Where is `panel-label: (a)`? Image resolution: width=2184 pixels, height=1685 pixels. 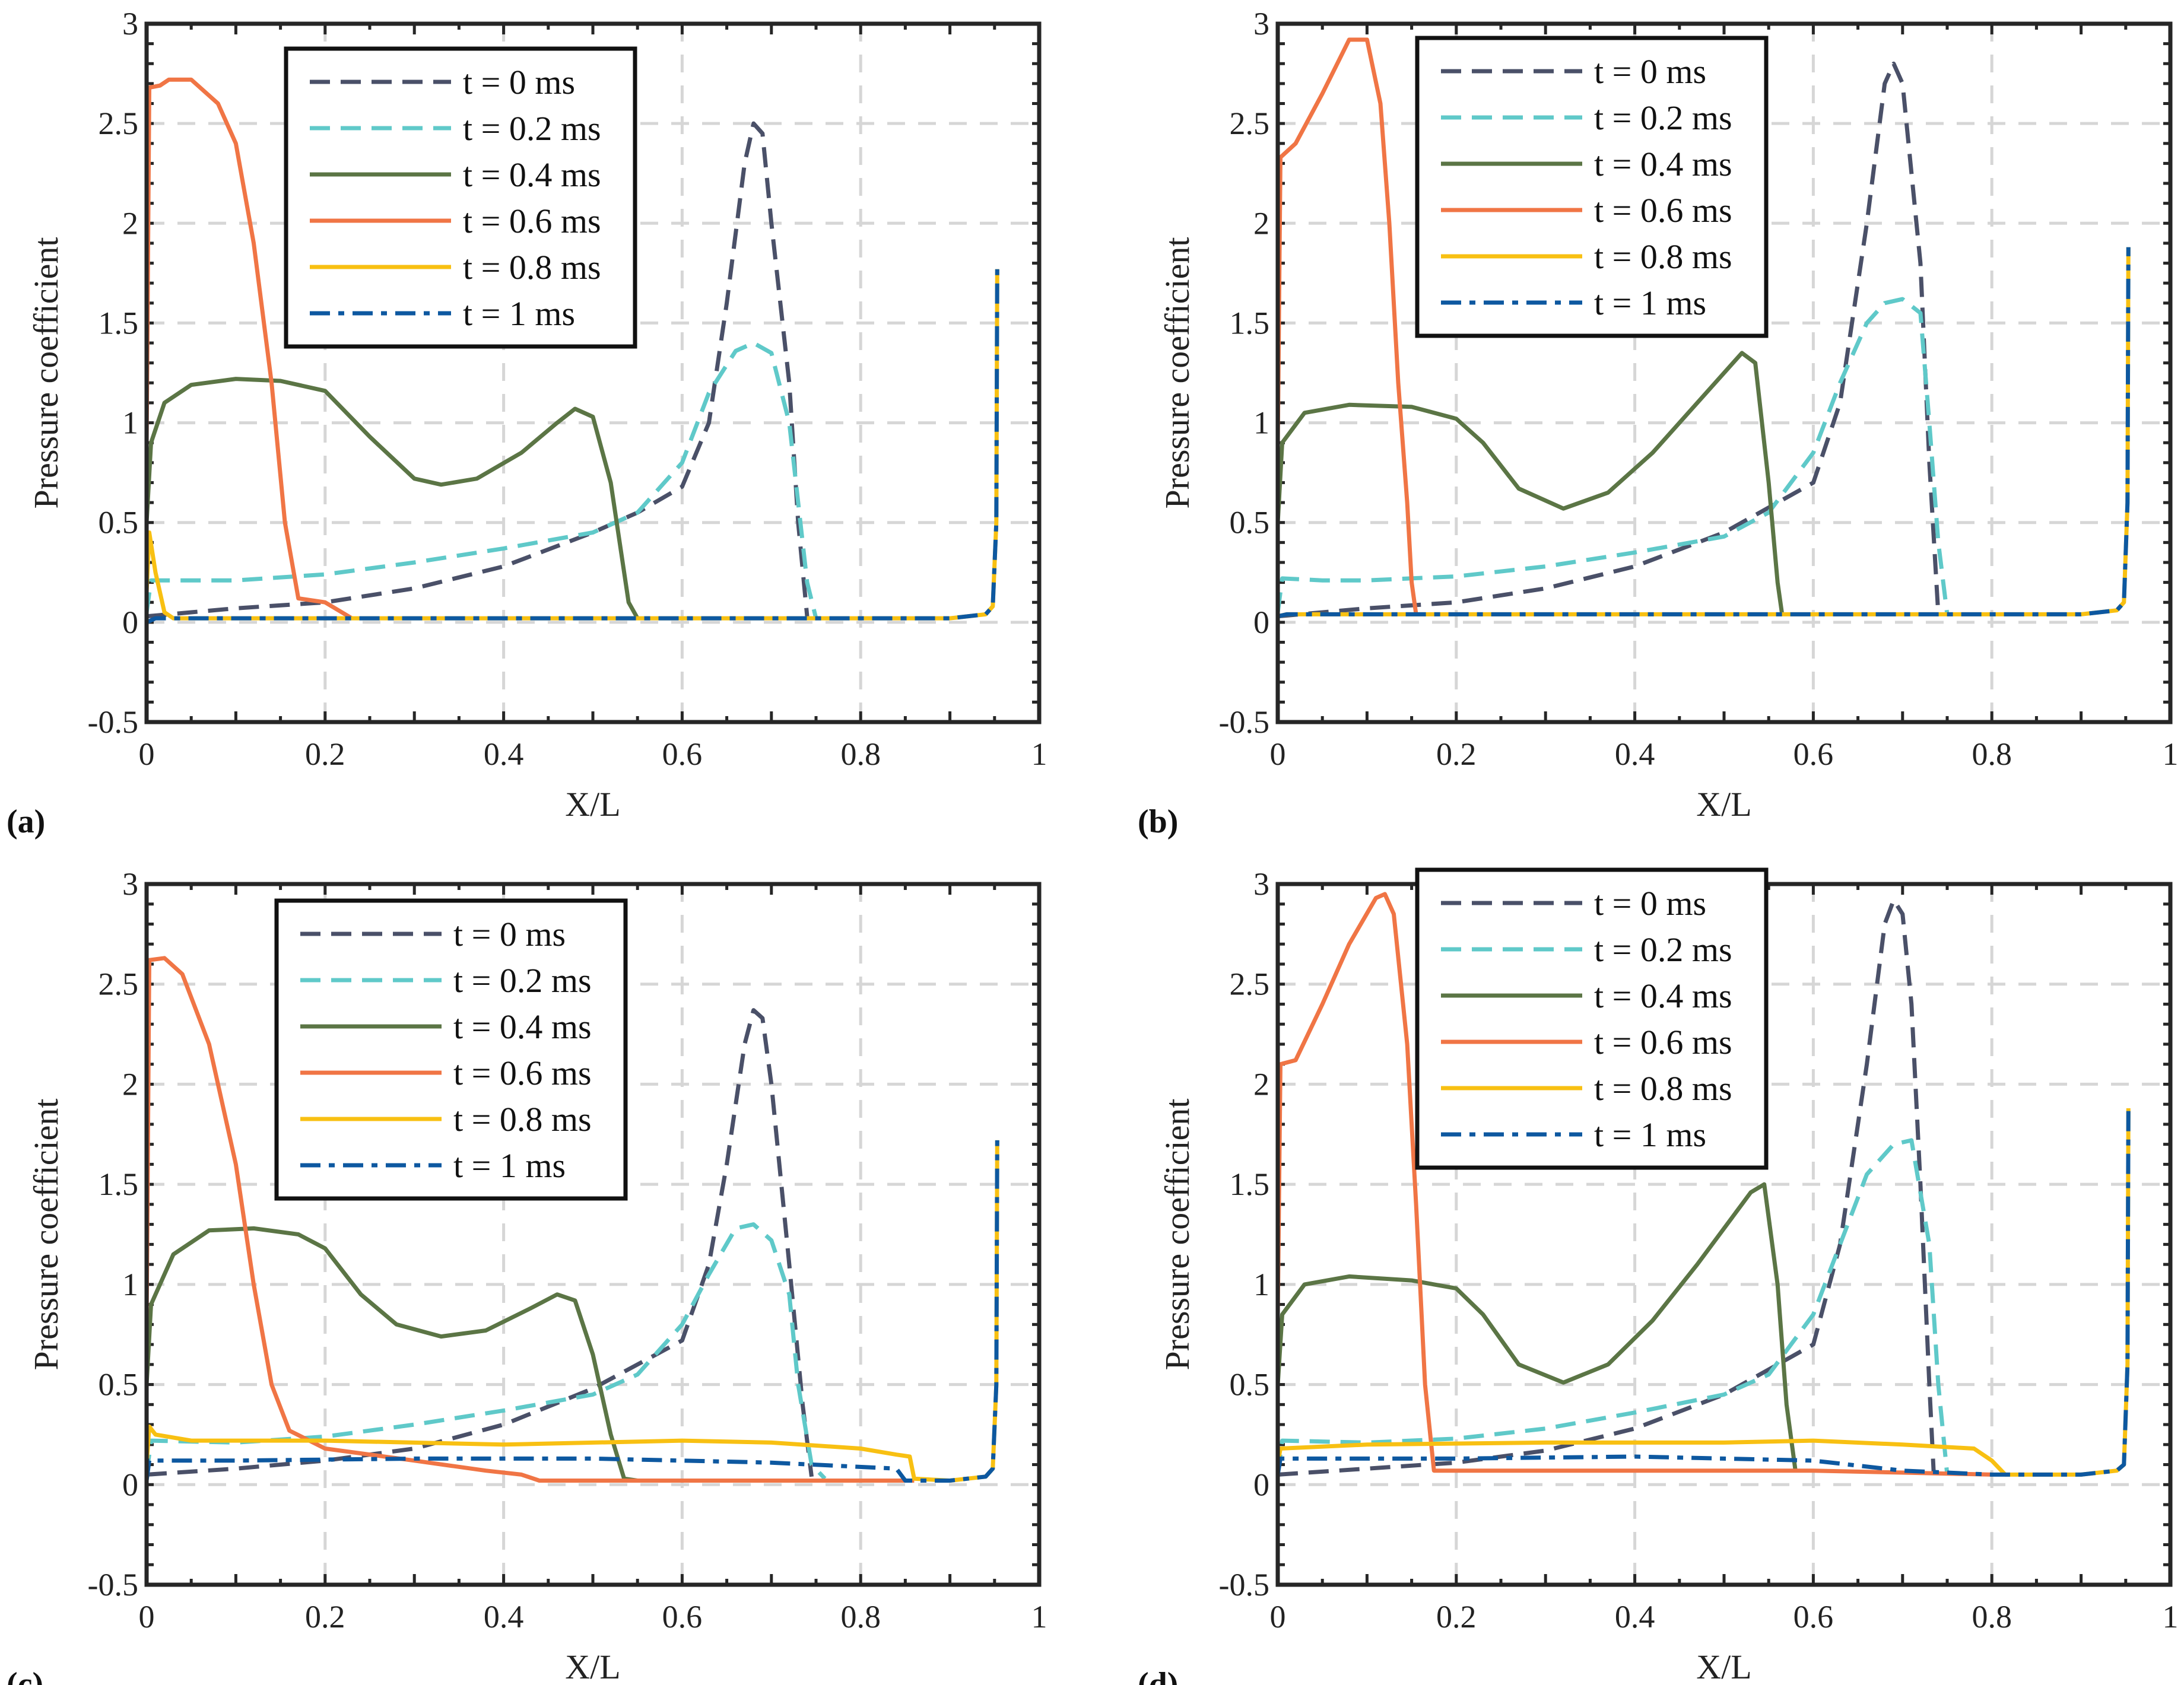
panel-label: (a) is located at coordinates (26, 822).